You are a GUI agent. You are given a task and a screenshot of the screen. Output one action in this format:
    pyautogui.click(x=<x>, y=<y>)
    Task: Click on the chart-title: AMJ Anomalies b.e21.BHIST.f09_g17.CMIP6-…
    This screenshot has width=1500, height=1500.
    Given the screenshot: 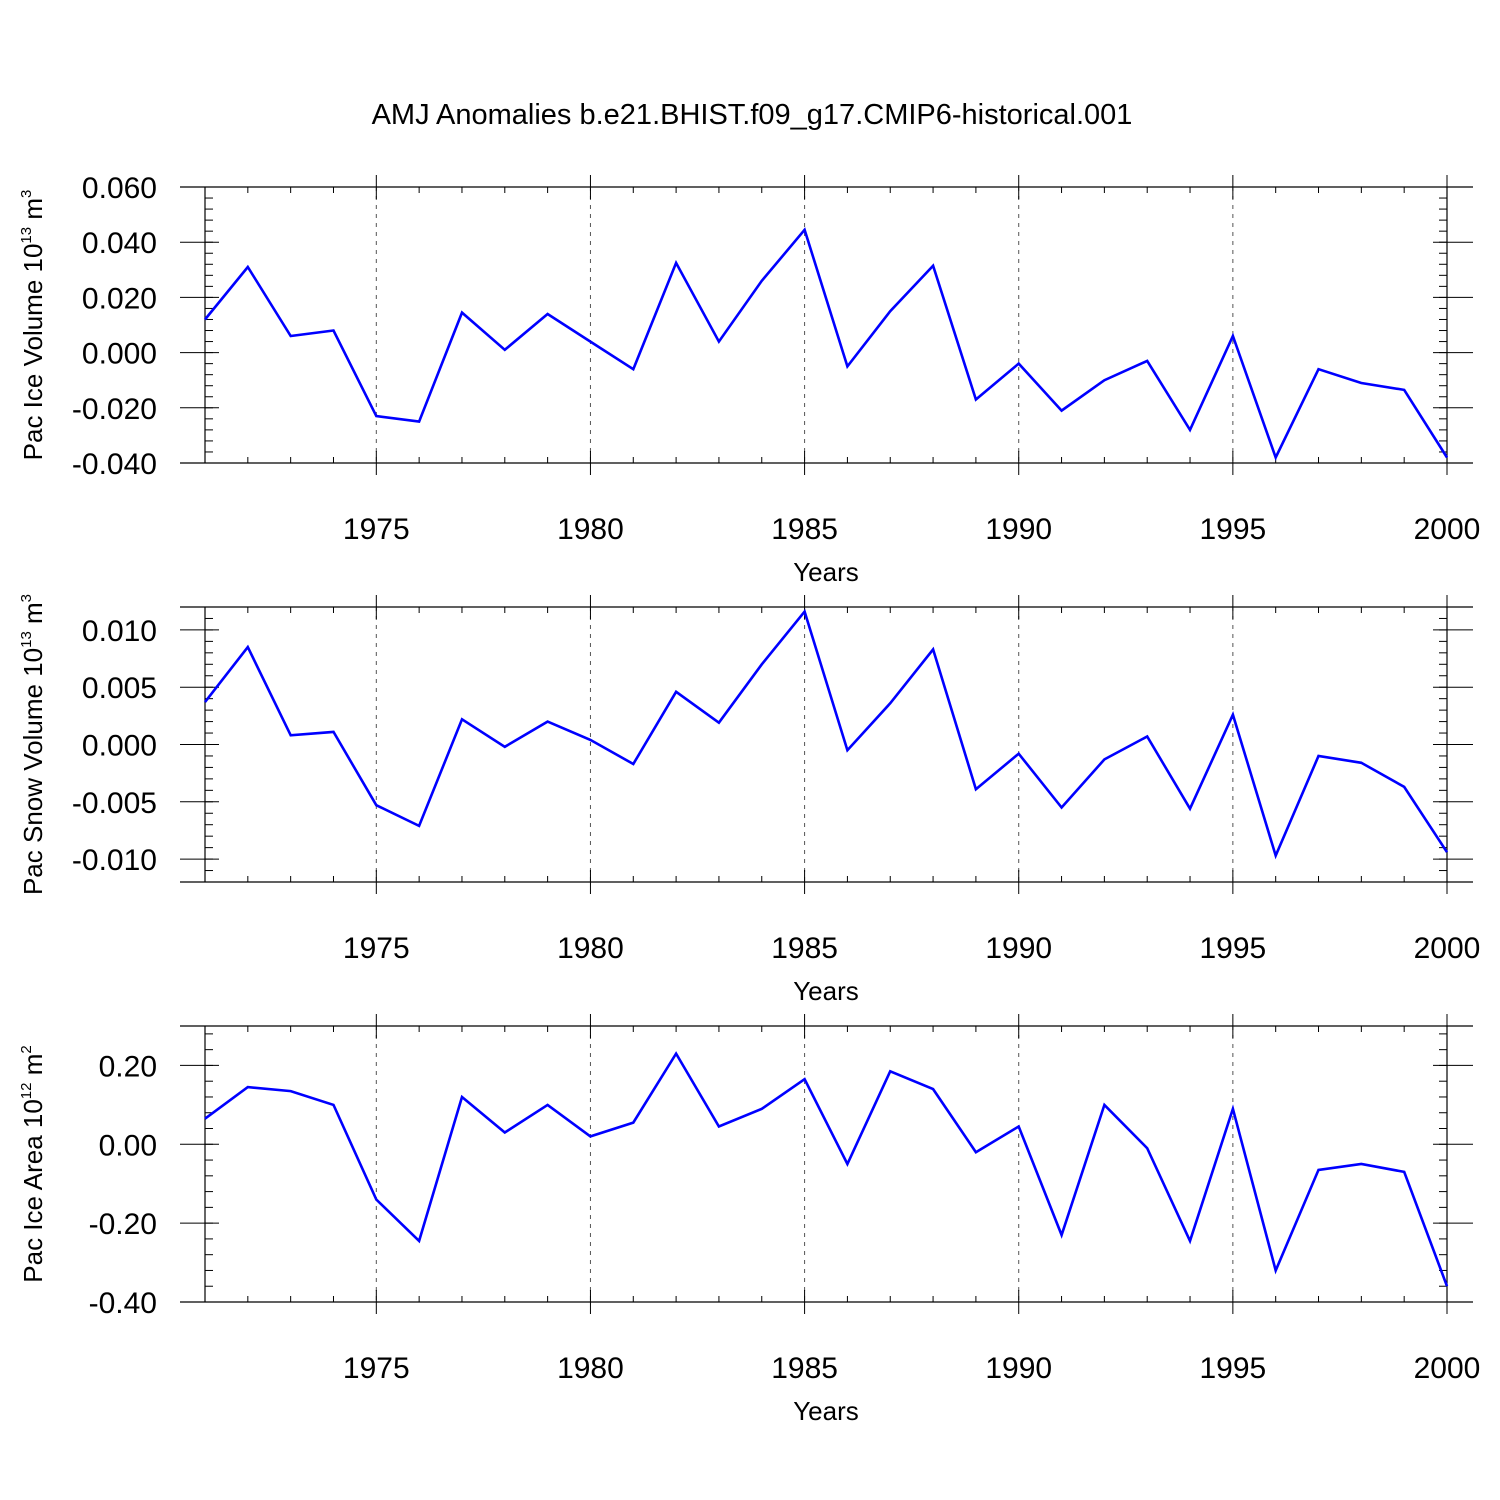 What is the action you would take?
    pyautogui.click(x=752, y=115)
    